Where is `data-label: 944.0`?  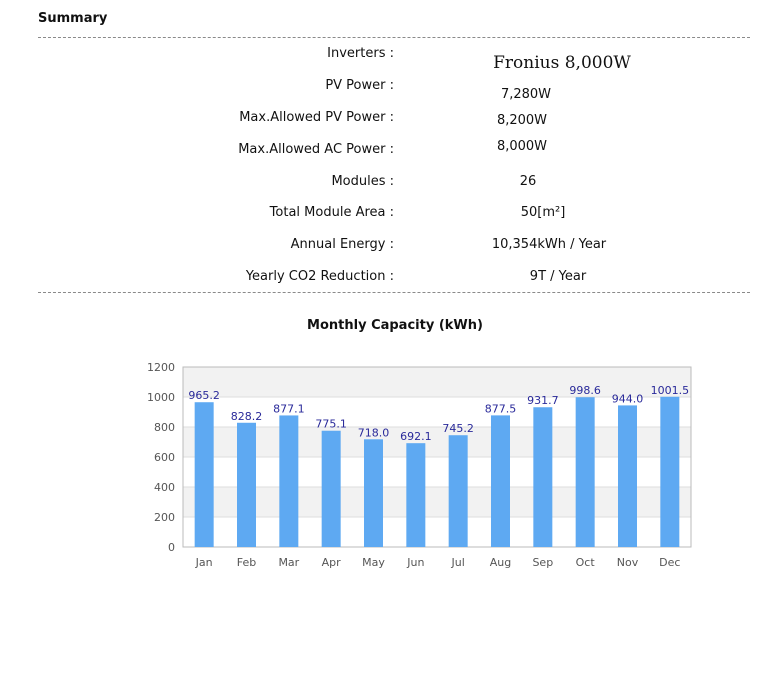 data-label: 944.0 is located at coordinates (628, 398).